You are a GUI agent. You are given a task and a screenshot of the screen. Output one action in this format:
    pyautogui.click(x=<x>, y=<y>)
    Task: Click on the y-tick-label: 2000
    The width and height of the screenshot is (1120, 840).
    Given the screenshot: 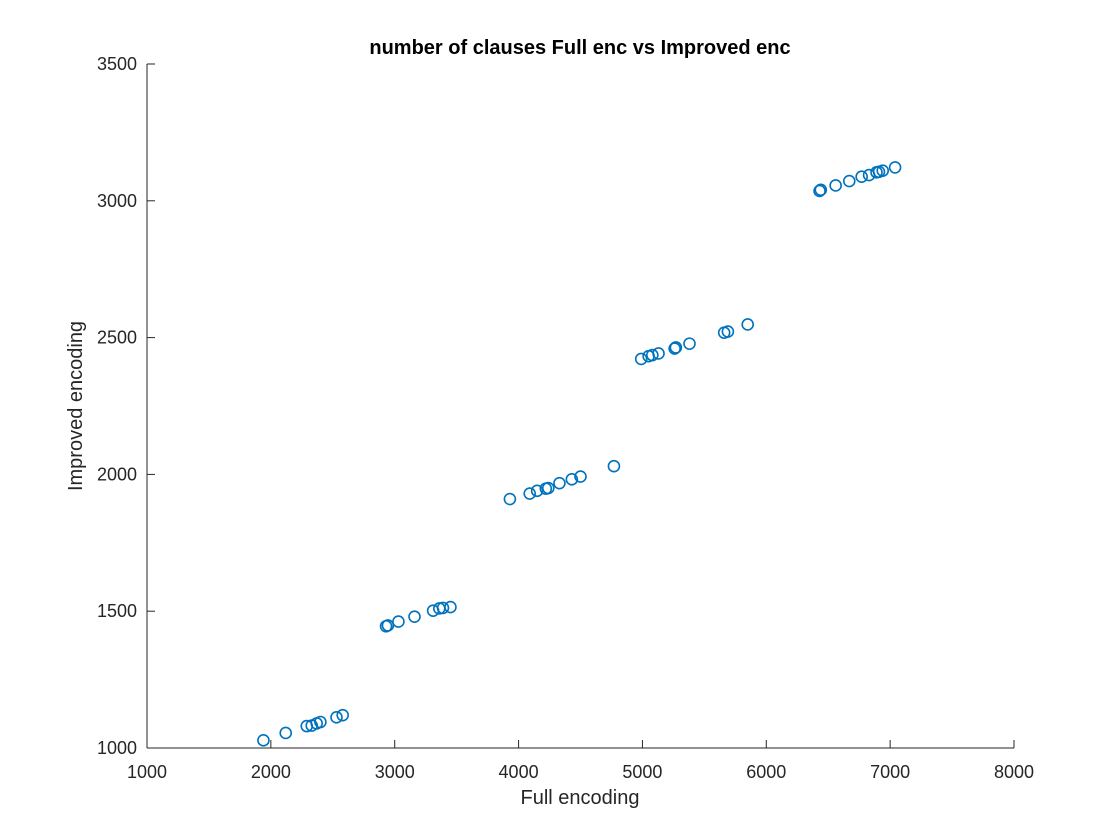 What is the action you would take?
    pyautogui.click(x=117, y=474)
    